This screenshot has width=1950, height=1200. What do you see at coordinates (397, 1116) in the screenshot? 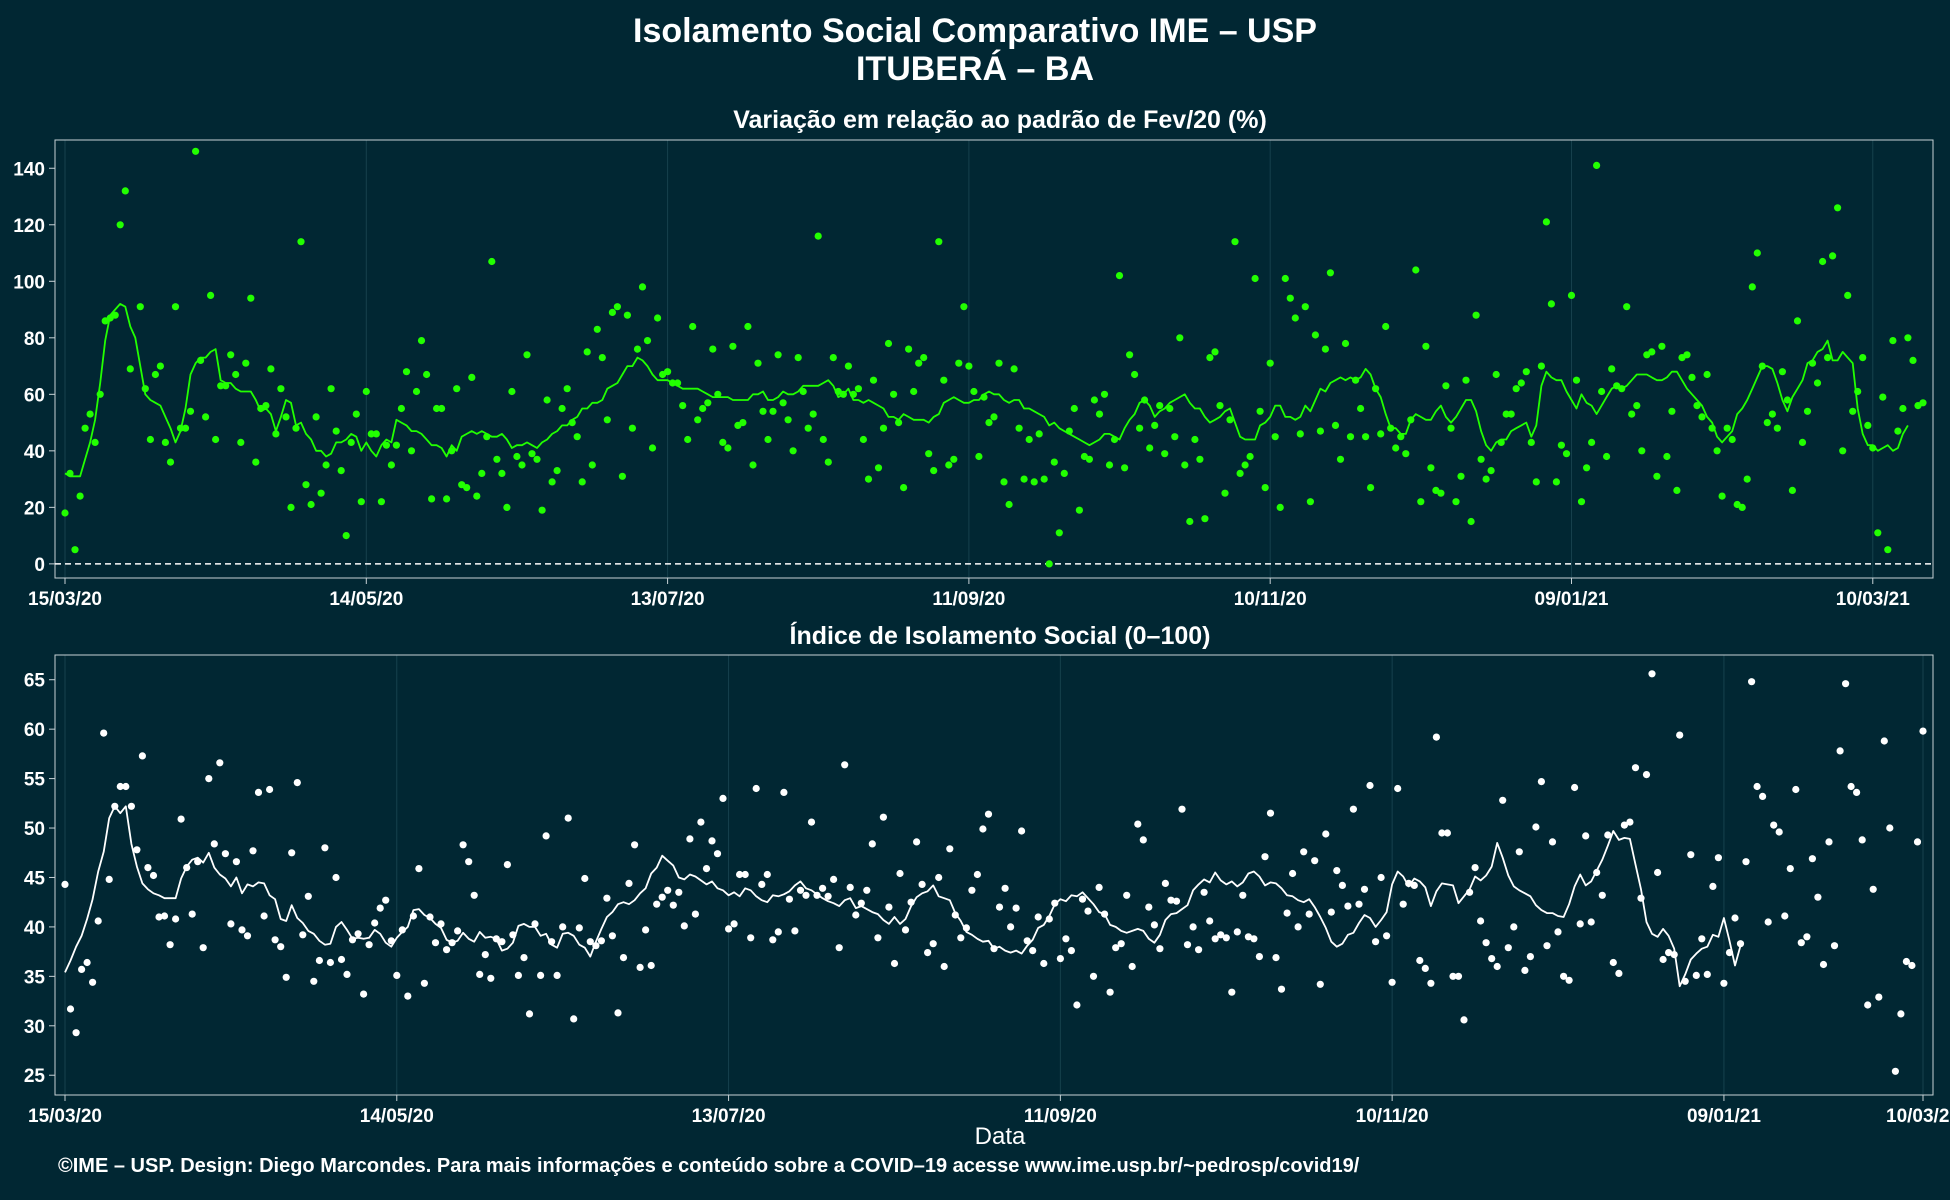
I see `bottom-x-tick-label: 14/05/20` at bounding box center [397, 1116].